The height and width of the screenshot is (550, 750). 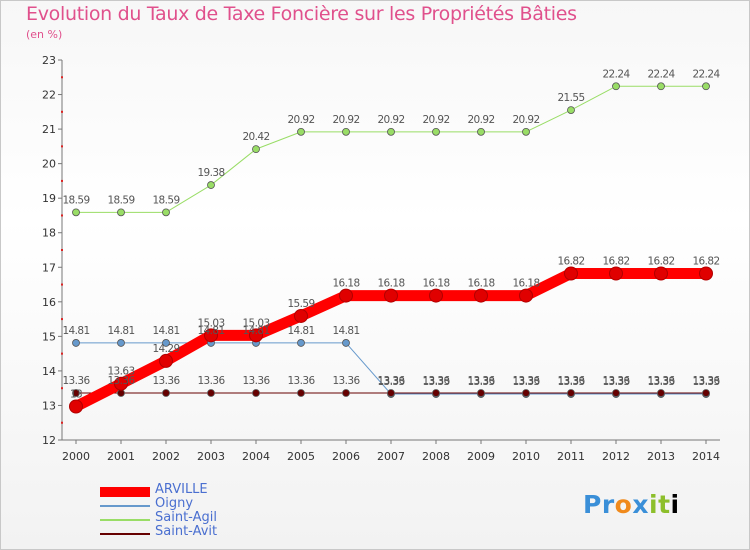 What do you see at coordinates (186, 517) in the screenshot?
I see `legend-label: Saint-Agil` at bounding box center [186, 517].